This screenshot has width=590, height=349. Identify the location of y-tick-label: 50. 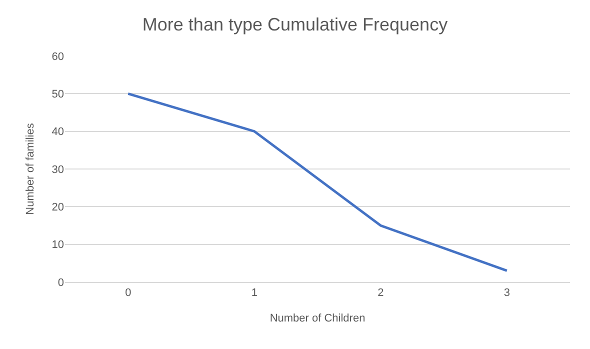
(58, 94).